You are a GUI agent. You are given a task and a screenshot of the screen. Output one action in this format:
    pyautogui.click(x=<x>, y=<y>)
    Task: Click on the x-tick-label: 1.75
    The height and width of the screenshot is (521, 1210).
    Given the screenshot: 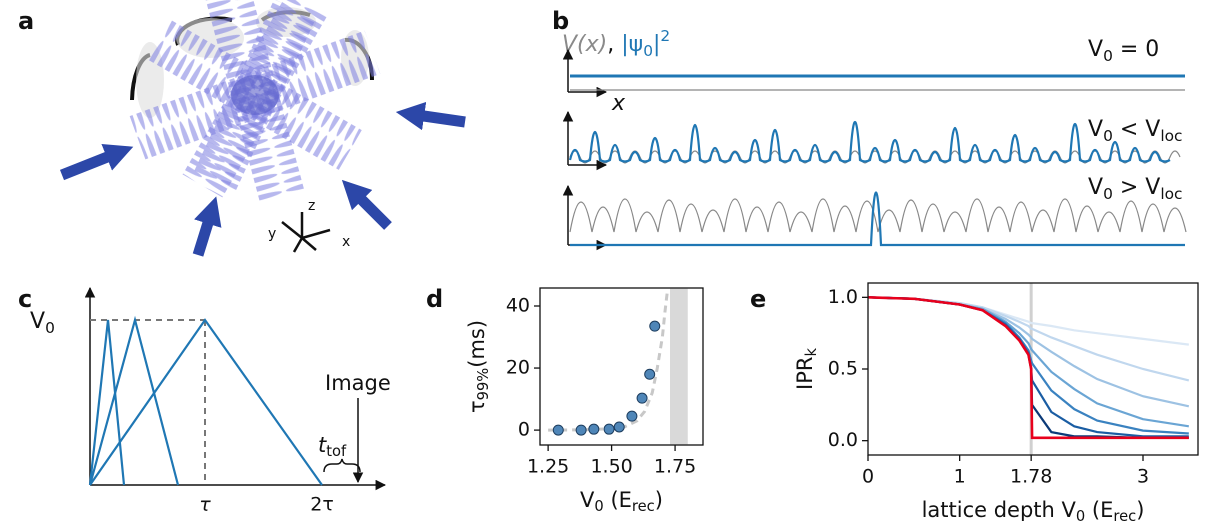 What is the action you would take?
    pyautogui.click(x=675, y=467)
    